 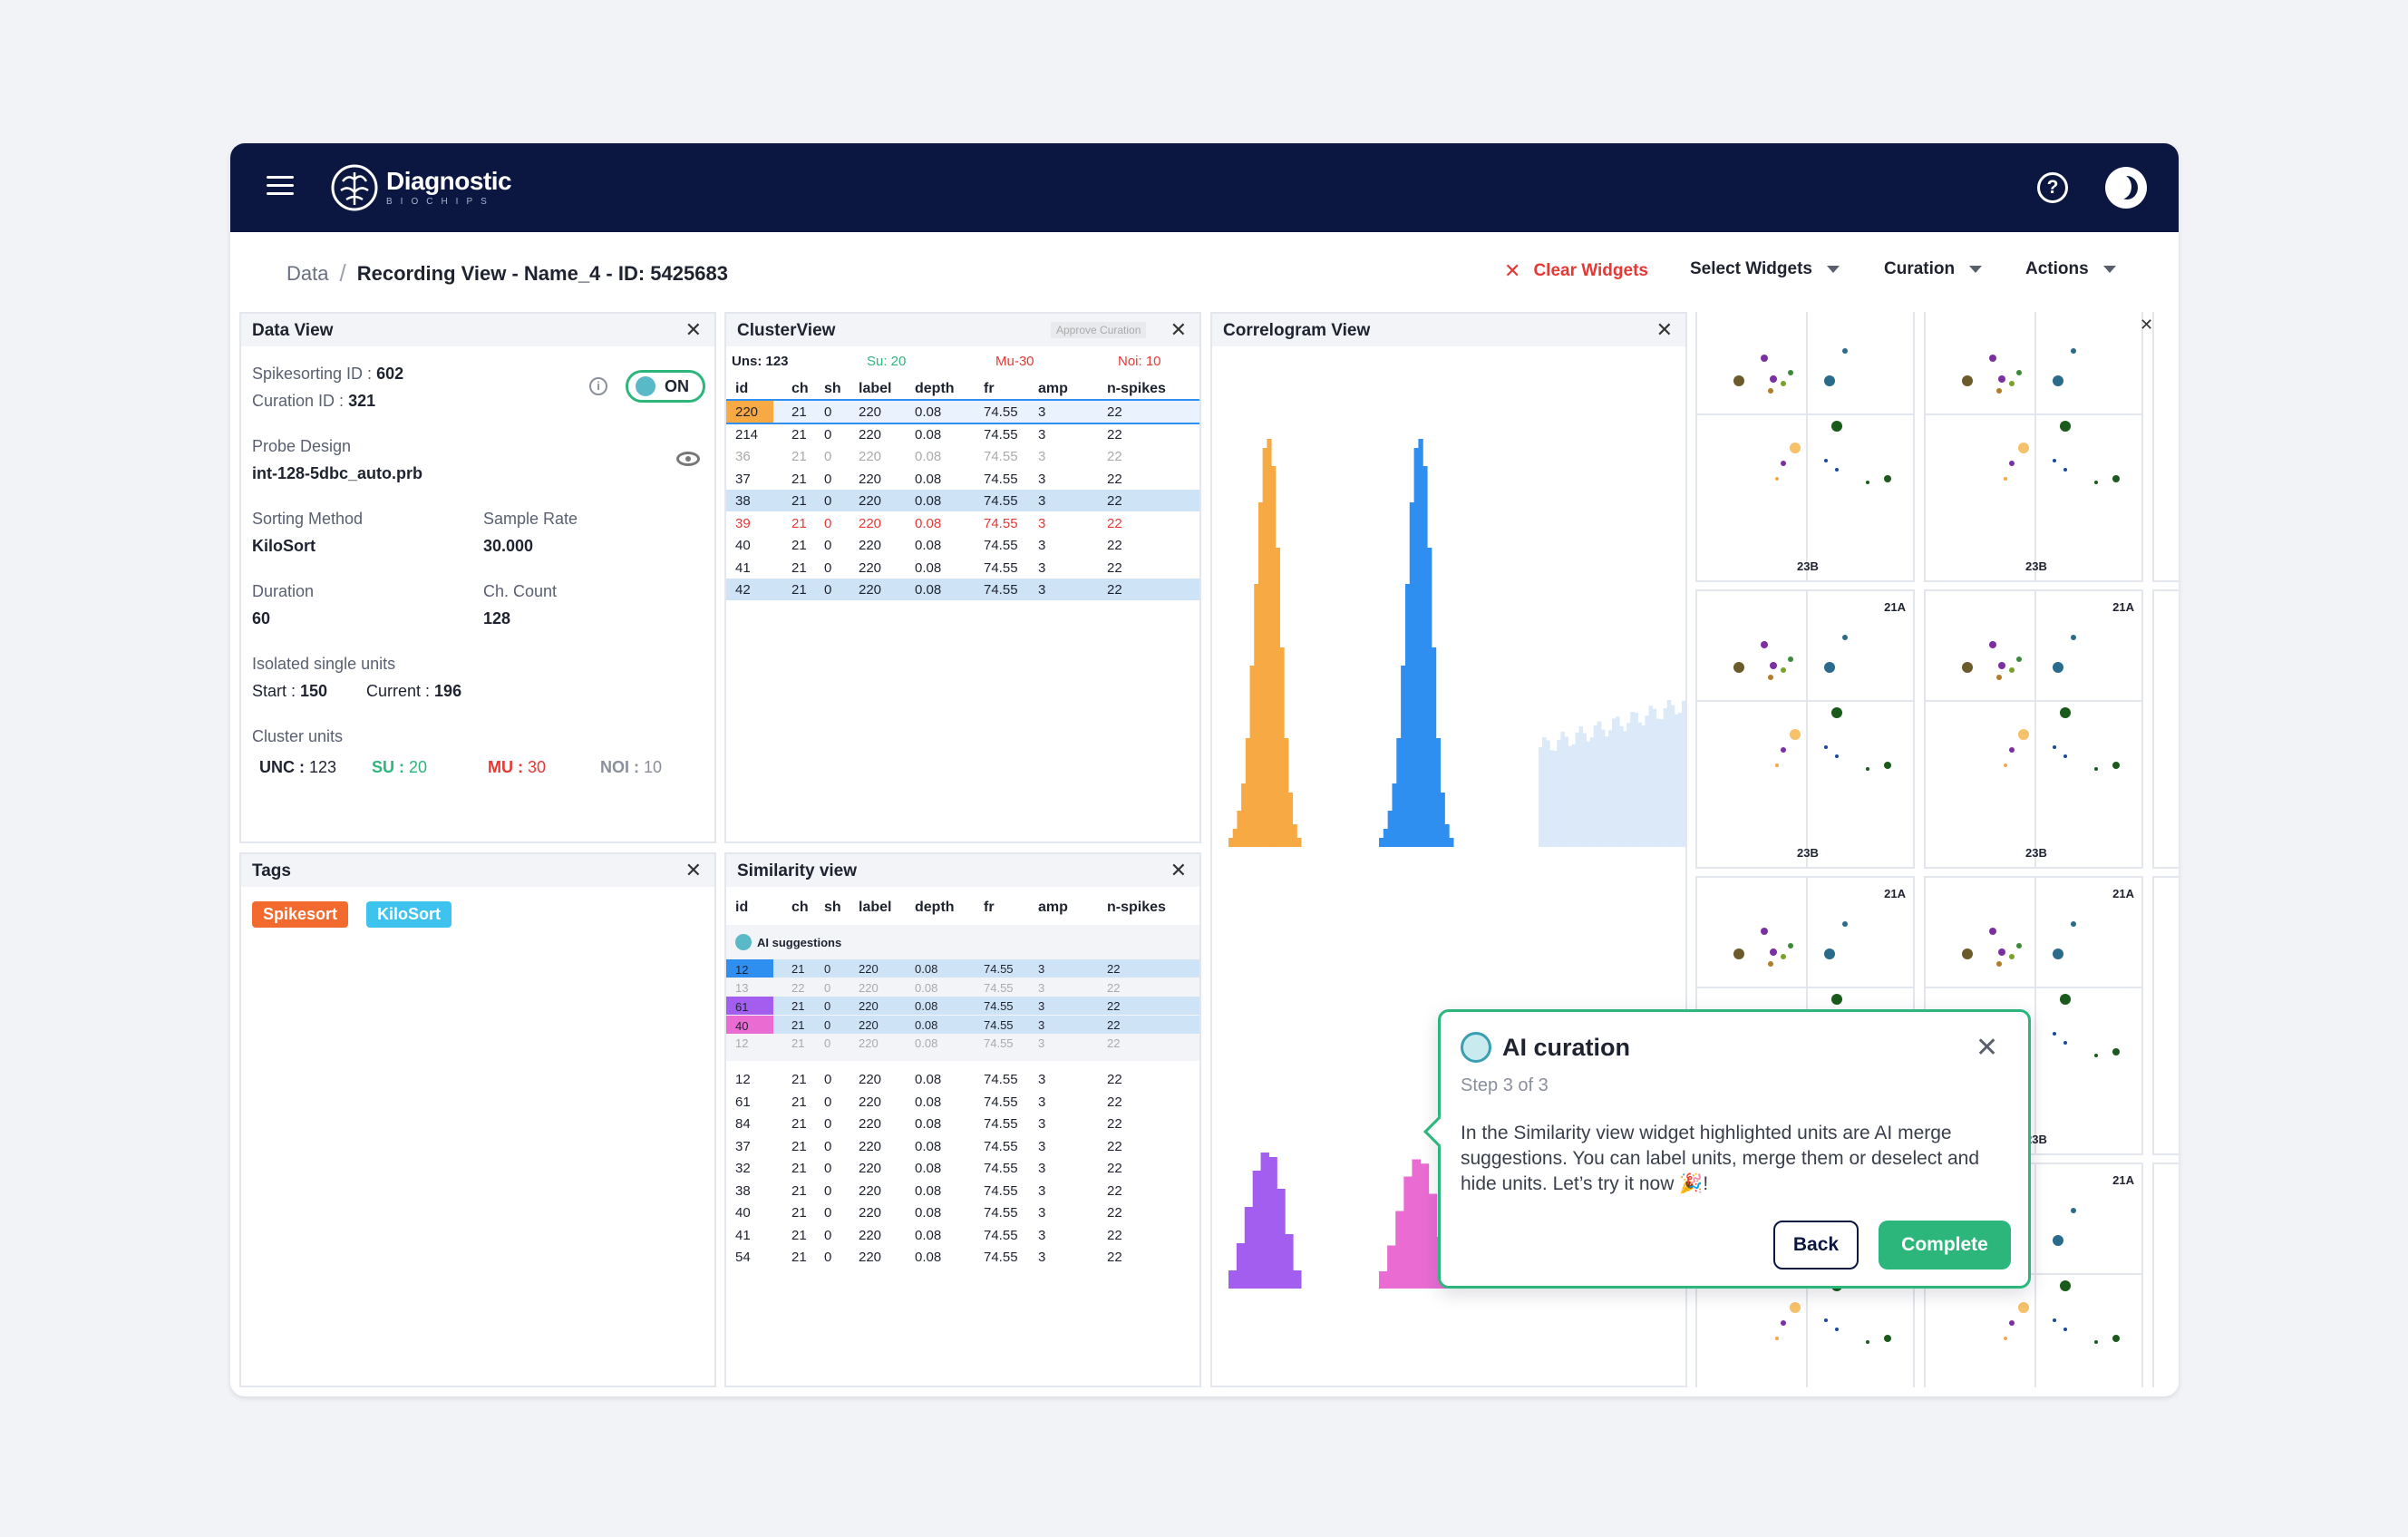 I want to click on grid-divider, so click(x=2035, y=1275).